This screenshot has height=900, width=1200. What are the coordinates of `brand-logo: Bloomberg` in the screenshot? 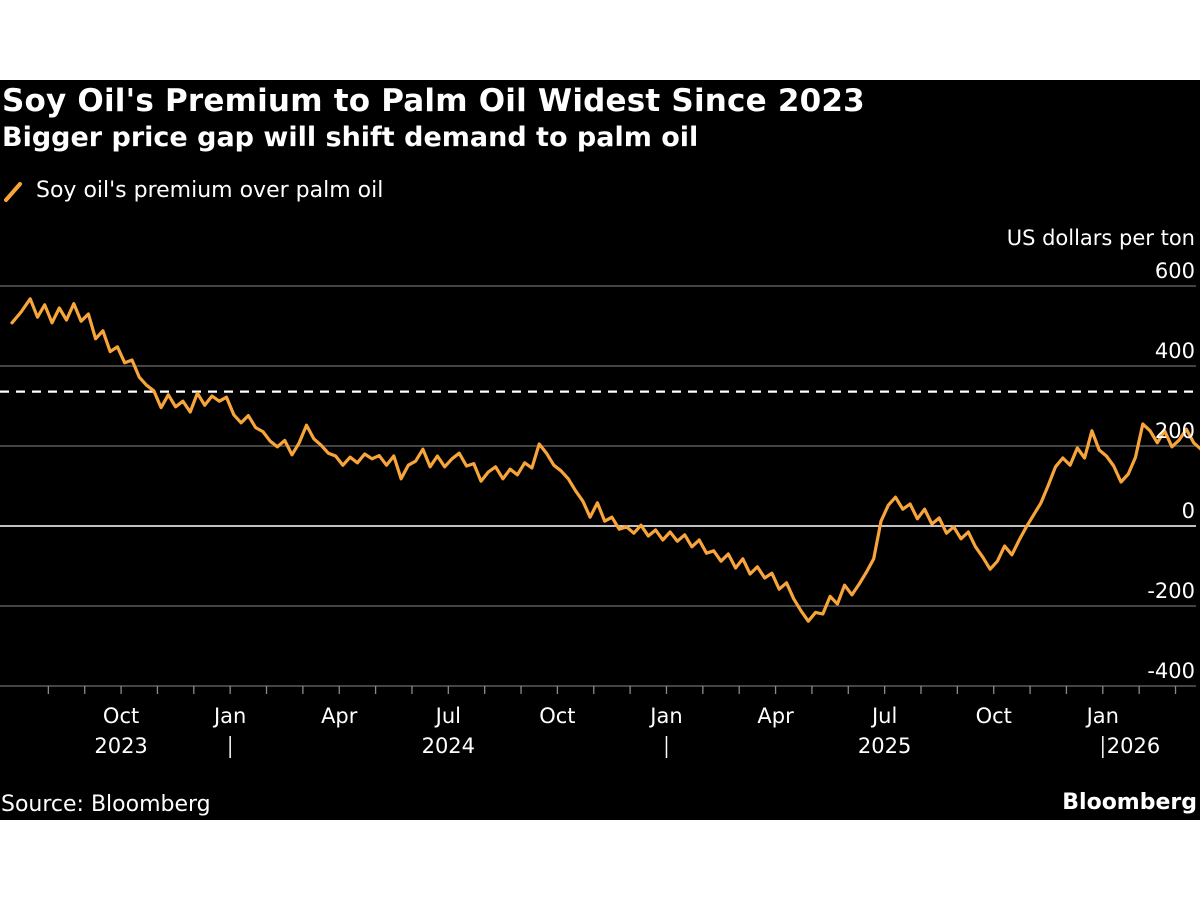 It's located at (1129, 802).